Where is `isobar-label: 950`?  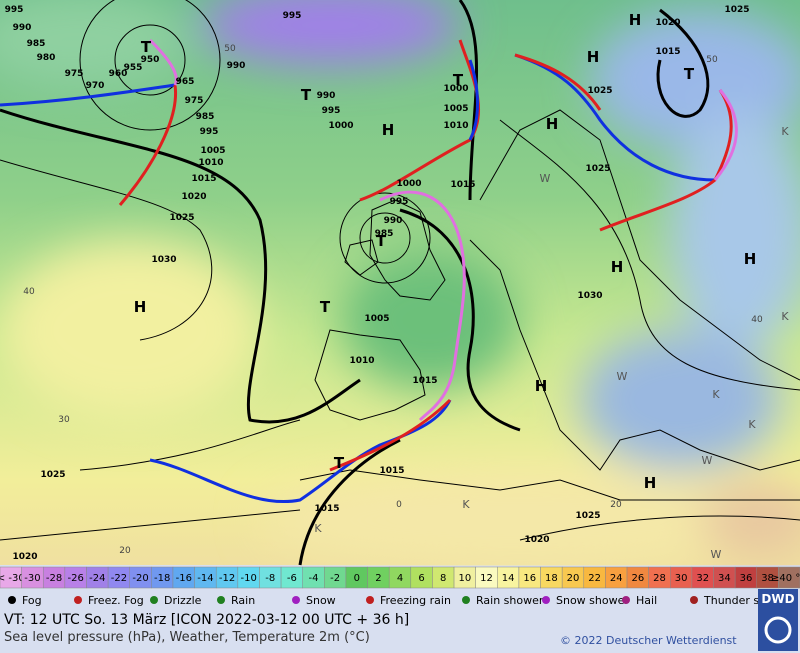 isobar-label: 950 is located at coordinates (150, 60).